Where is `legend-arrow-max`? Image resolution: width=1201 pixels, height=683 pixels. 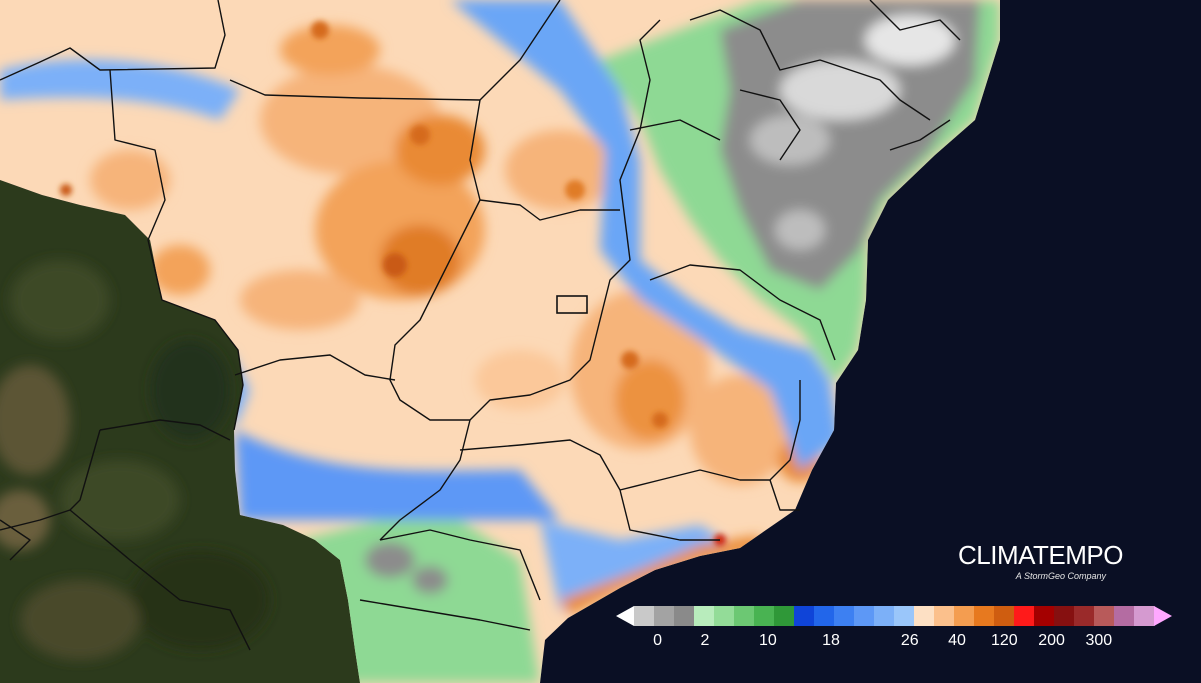 legend-arrow-max is located at coordinates (1163, 616).